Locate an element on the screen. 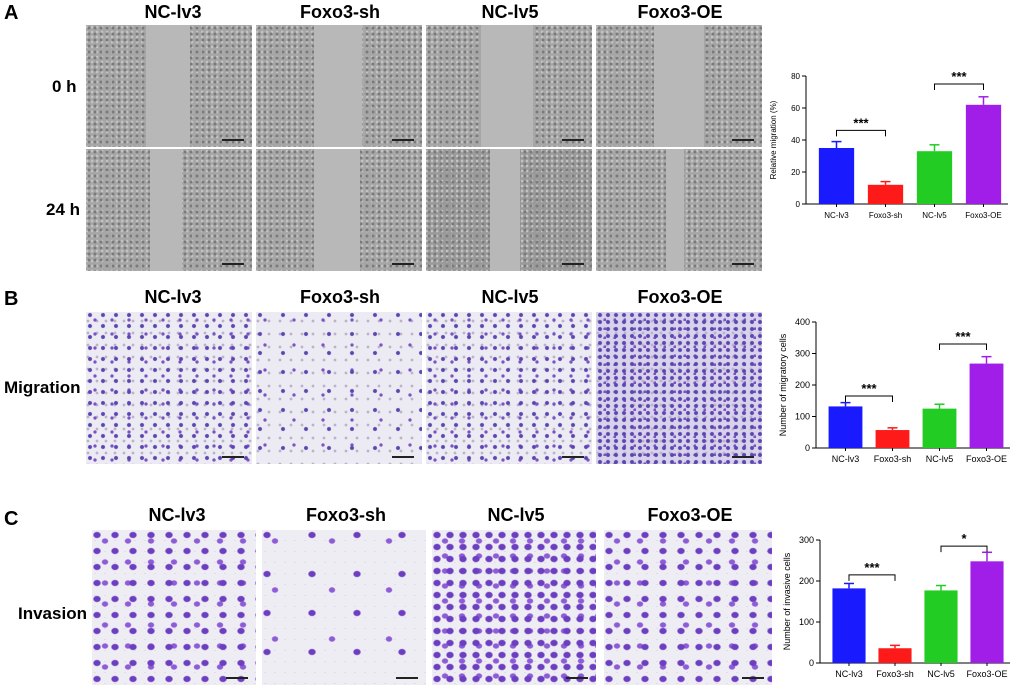  row-label-invasion: Invasion is located at coordinates (52, 613).